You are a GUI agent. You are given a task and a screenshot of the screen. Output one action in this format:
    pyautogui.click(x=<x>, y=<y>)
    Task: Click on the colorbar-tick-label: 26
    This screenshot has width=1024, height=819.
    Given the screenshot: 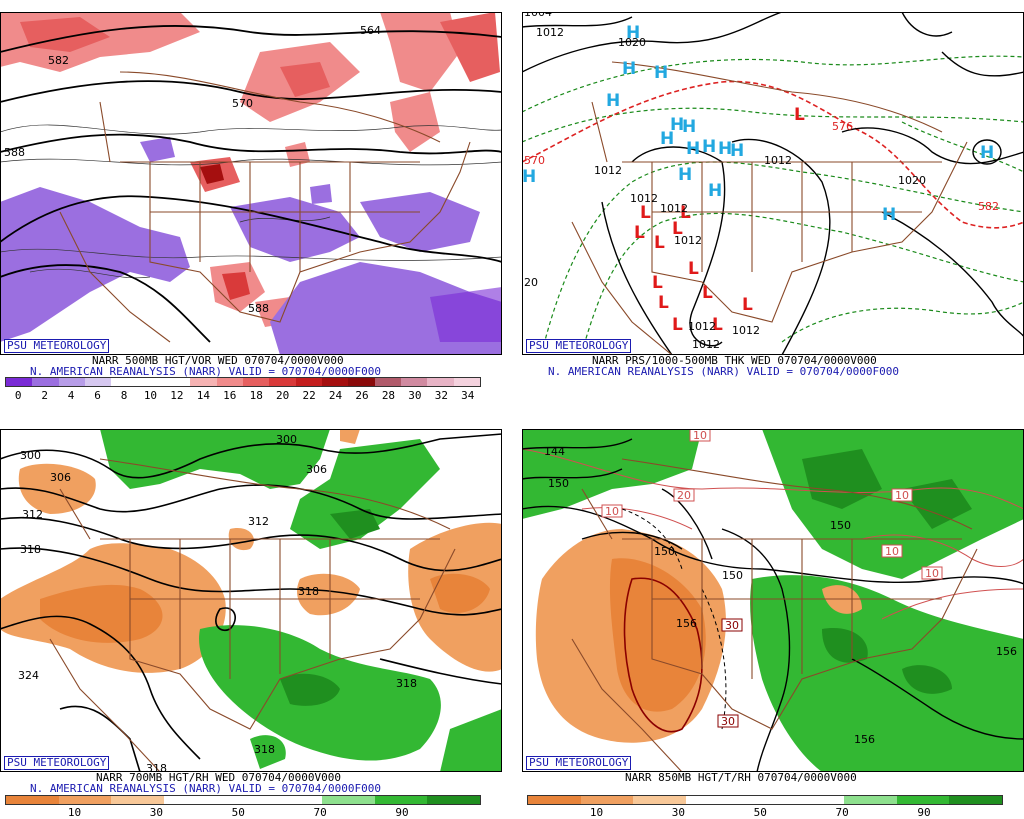 What is the action you would take?
    pyautogui.click(x=362, y=395)
    